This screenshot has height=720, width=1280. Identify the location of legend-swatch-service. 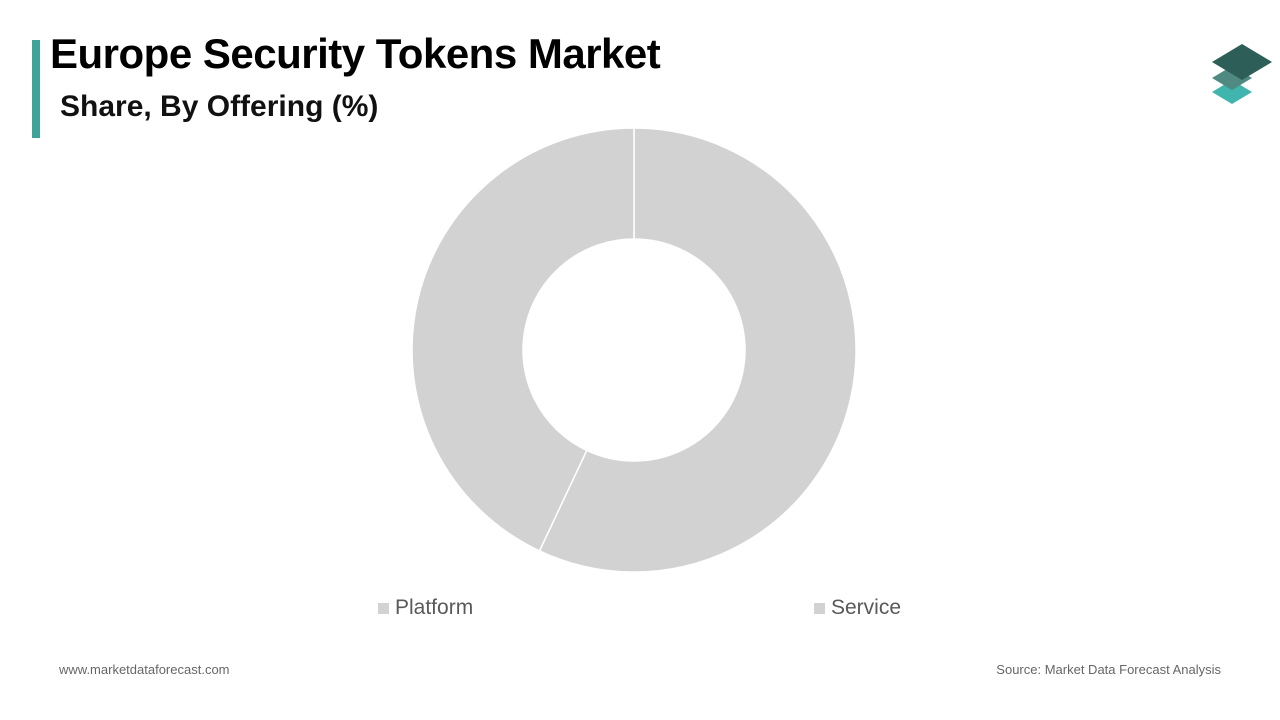
(819, 608).